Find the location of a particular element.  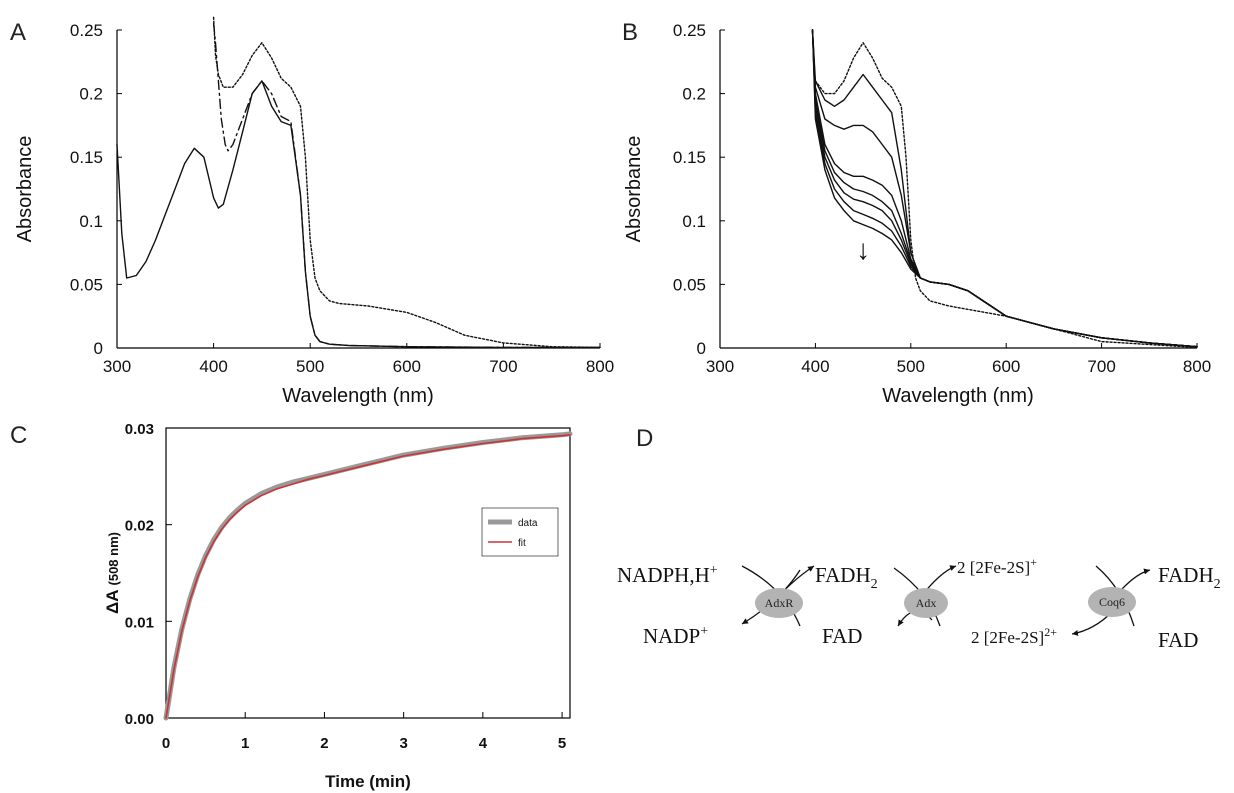

enzyme-coq6-shape is located at coordinates (1112, 602).